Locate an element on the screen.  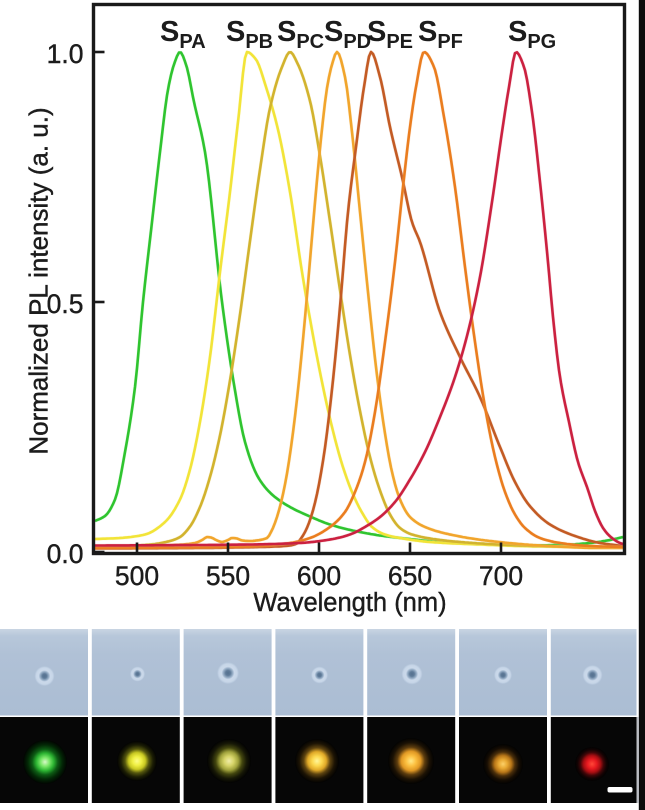
svg-text: Wavelength (nm) is located at coordinates (349, 603).